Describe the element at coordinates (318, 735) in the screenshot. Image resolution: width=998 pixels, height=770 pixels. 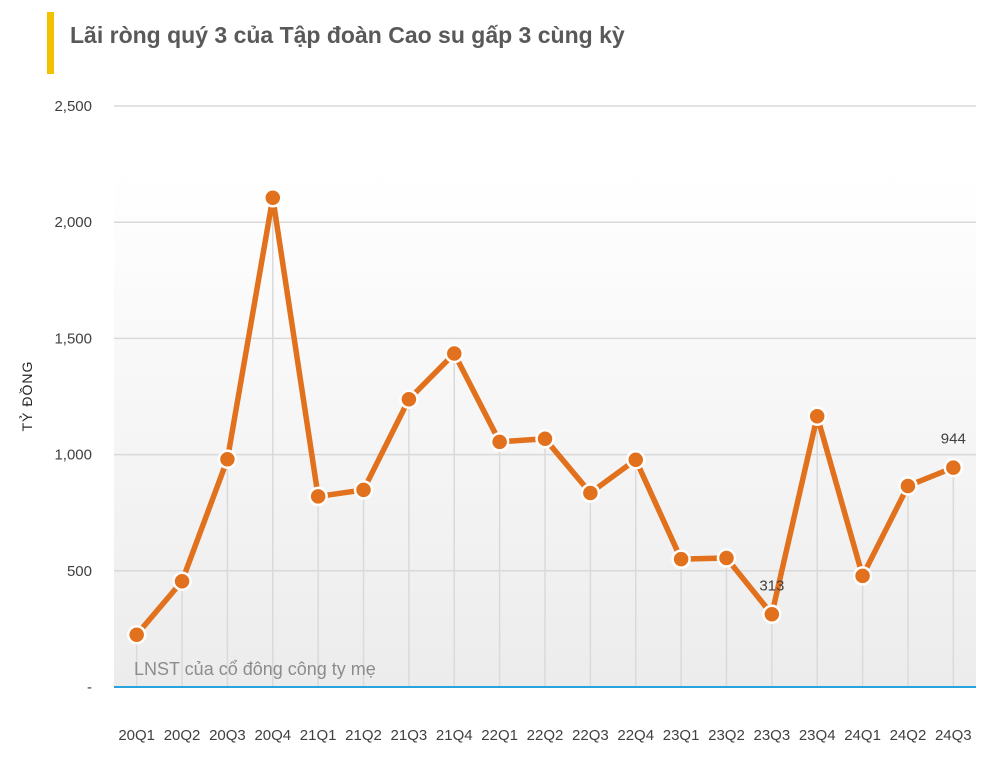
I see `x-tick-label: 21Q1` at that location.